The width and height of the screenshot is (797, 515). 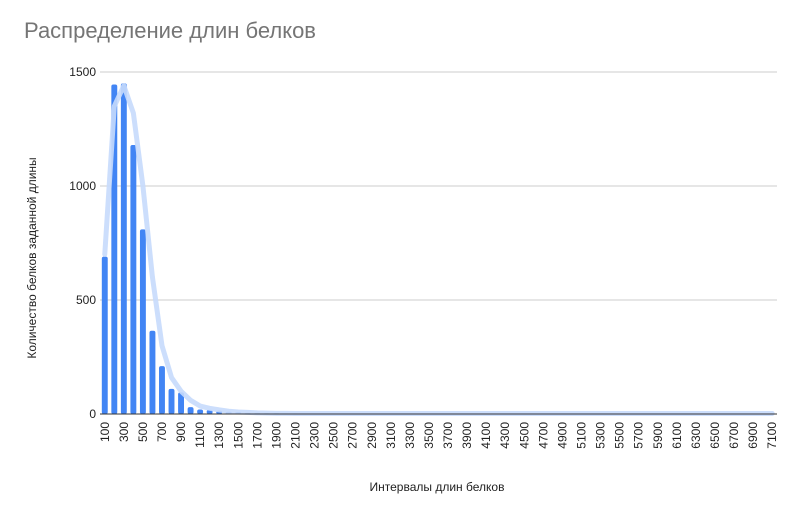 I want to click on x-tick-label: 7100, so click(x=772, y=435).